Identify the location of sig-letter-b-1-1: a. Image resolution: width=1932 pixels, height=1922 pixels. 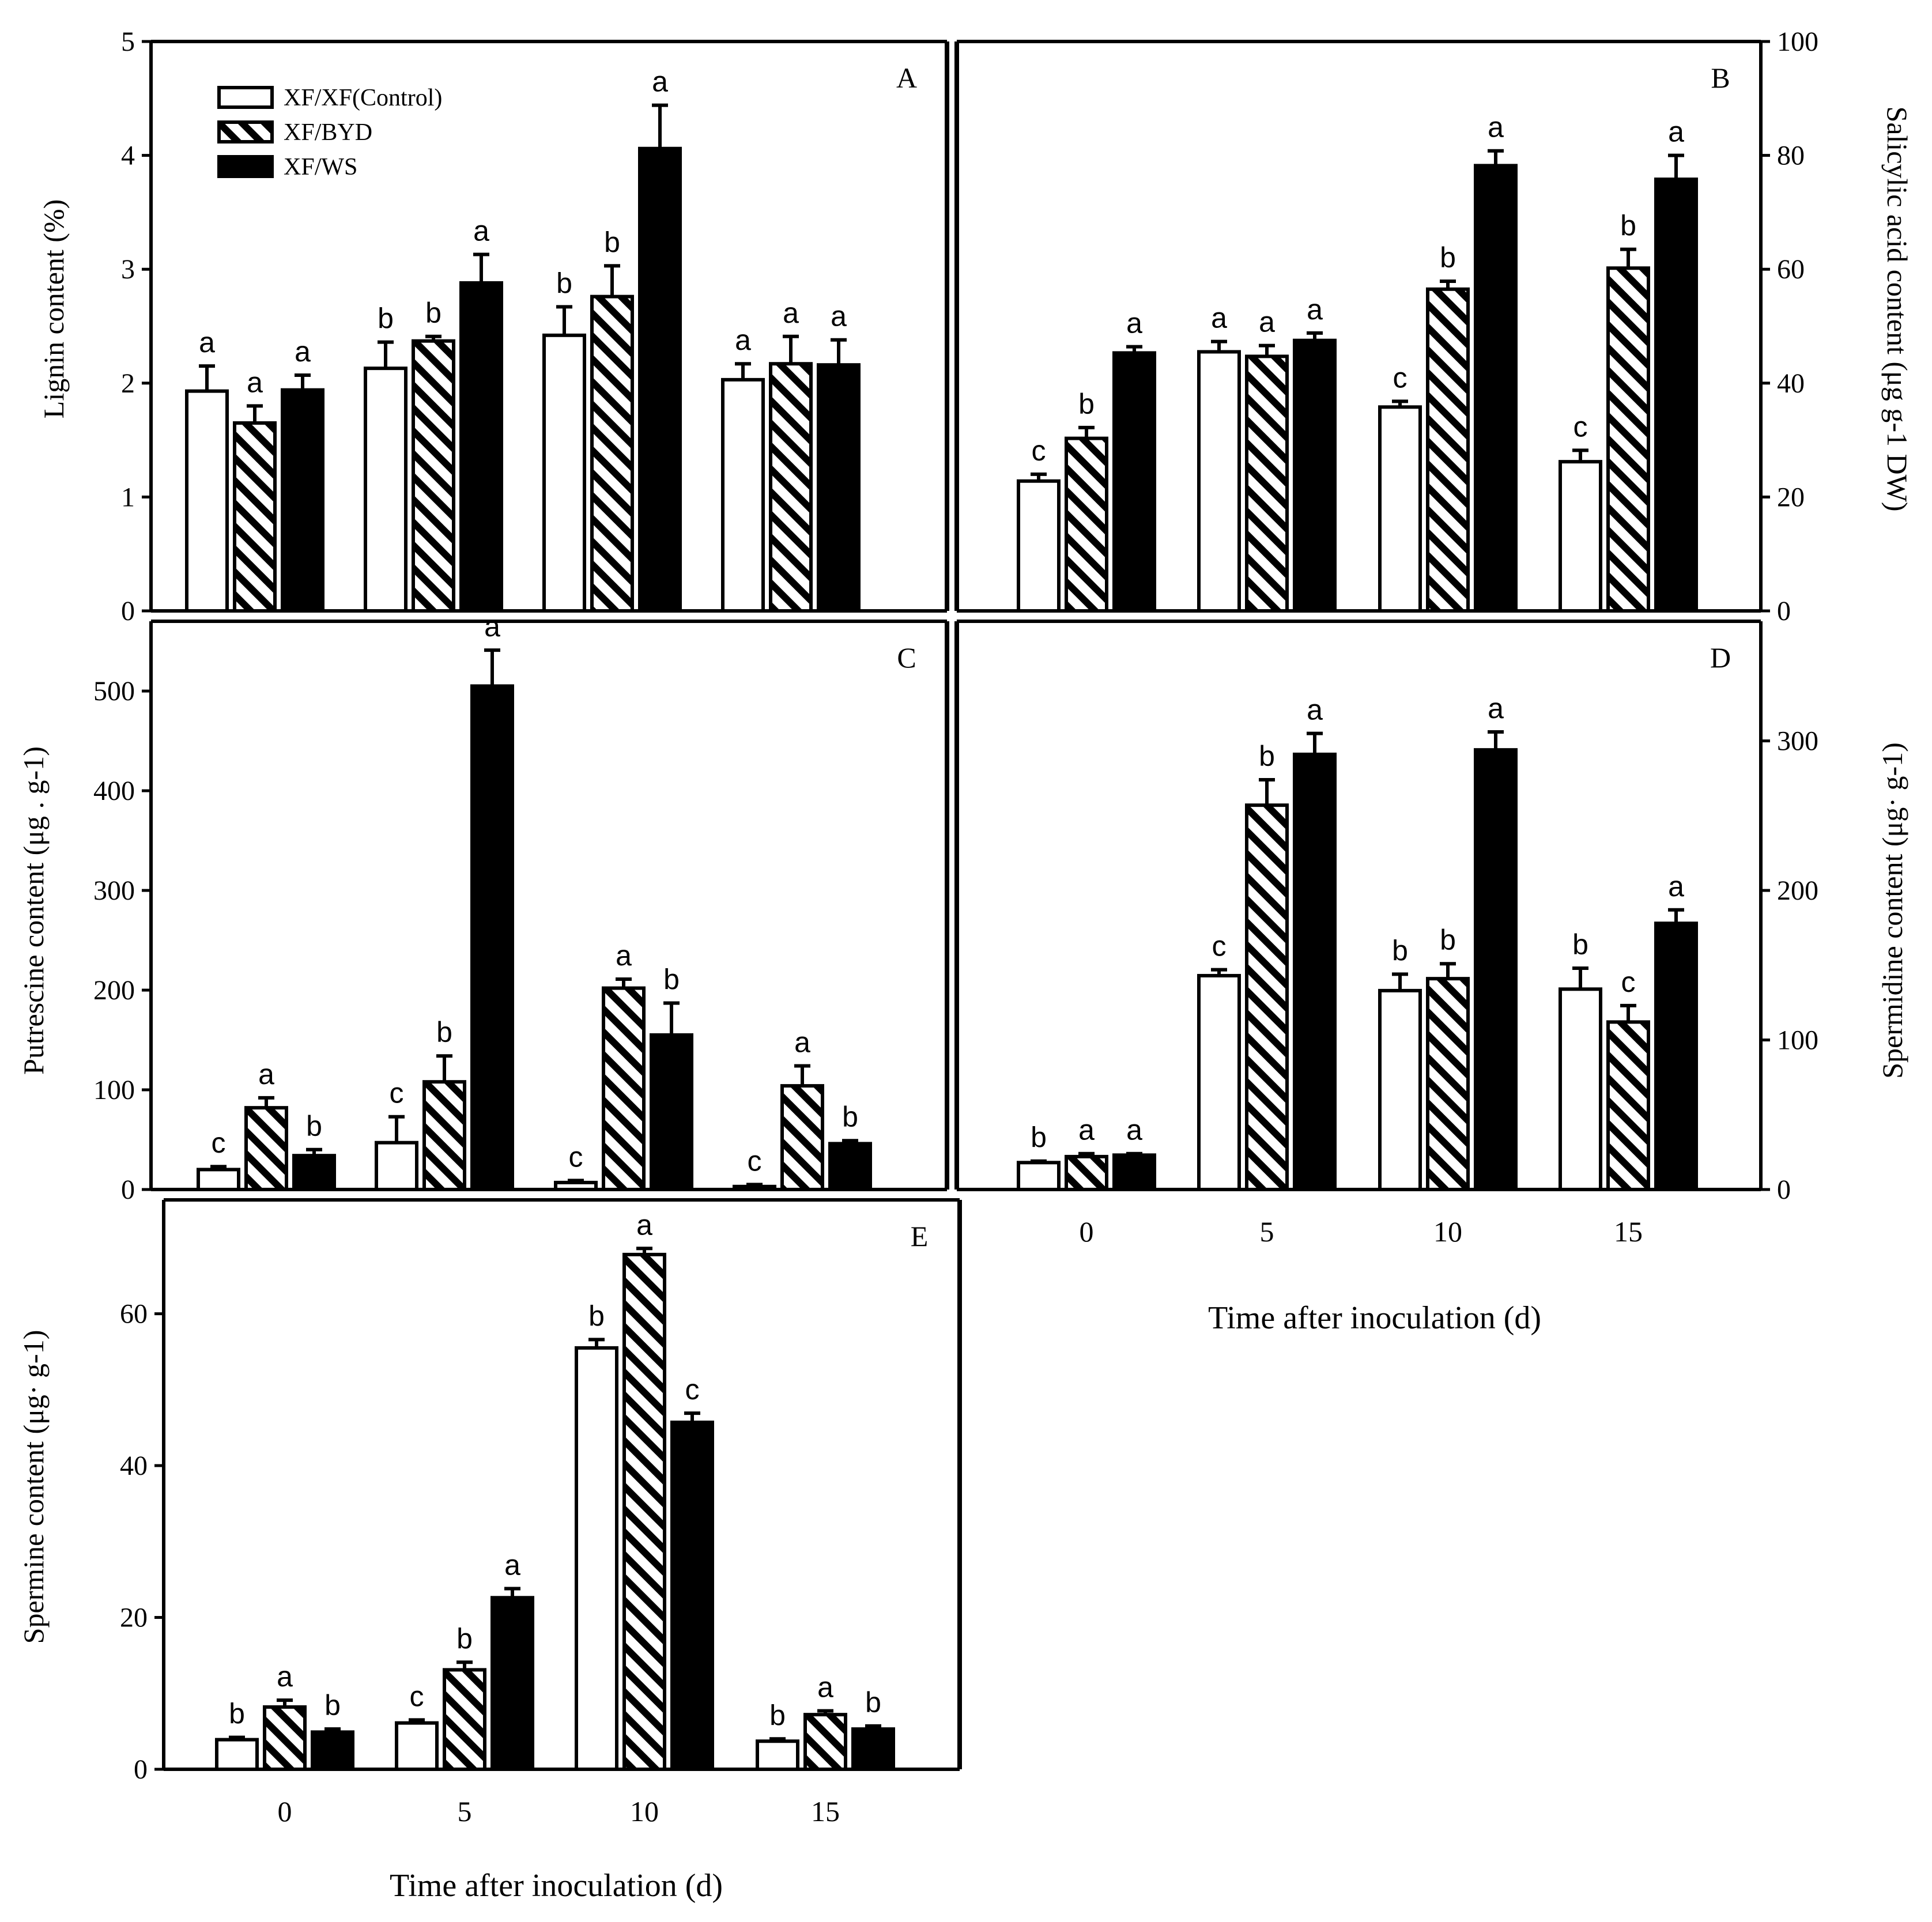
(1267, 322).